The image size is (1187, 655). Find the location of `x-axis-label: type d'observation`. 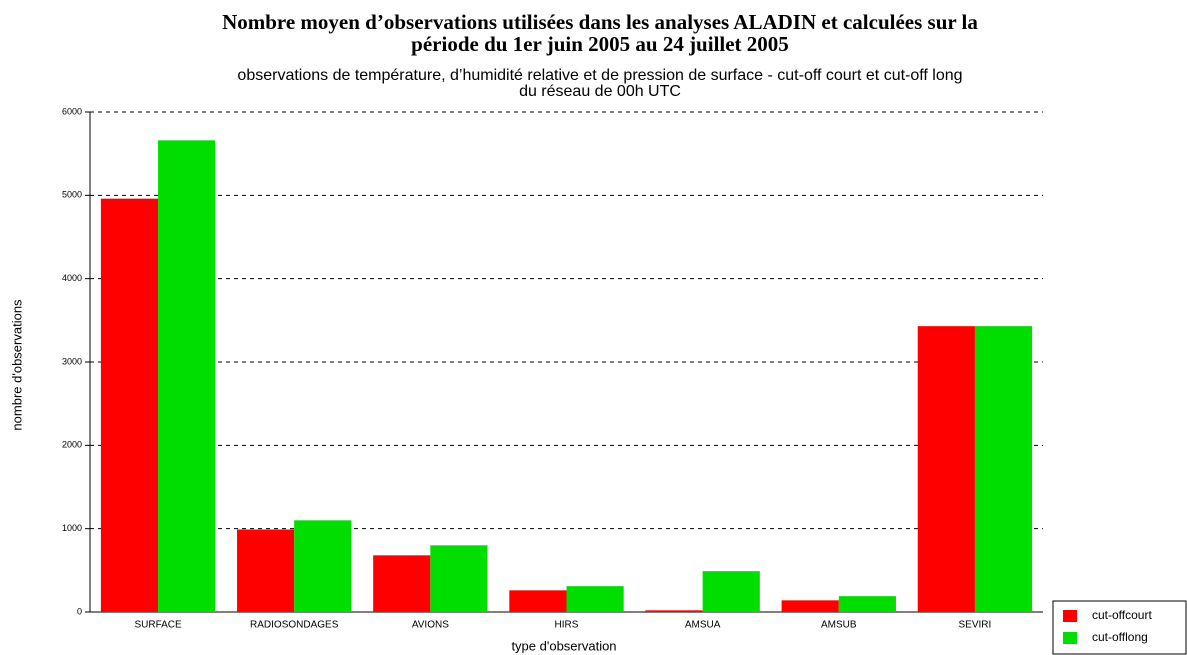

x-axis-label: type d'observation is located at coordinates (563, 645).